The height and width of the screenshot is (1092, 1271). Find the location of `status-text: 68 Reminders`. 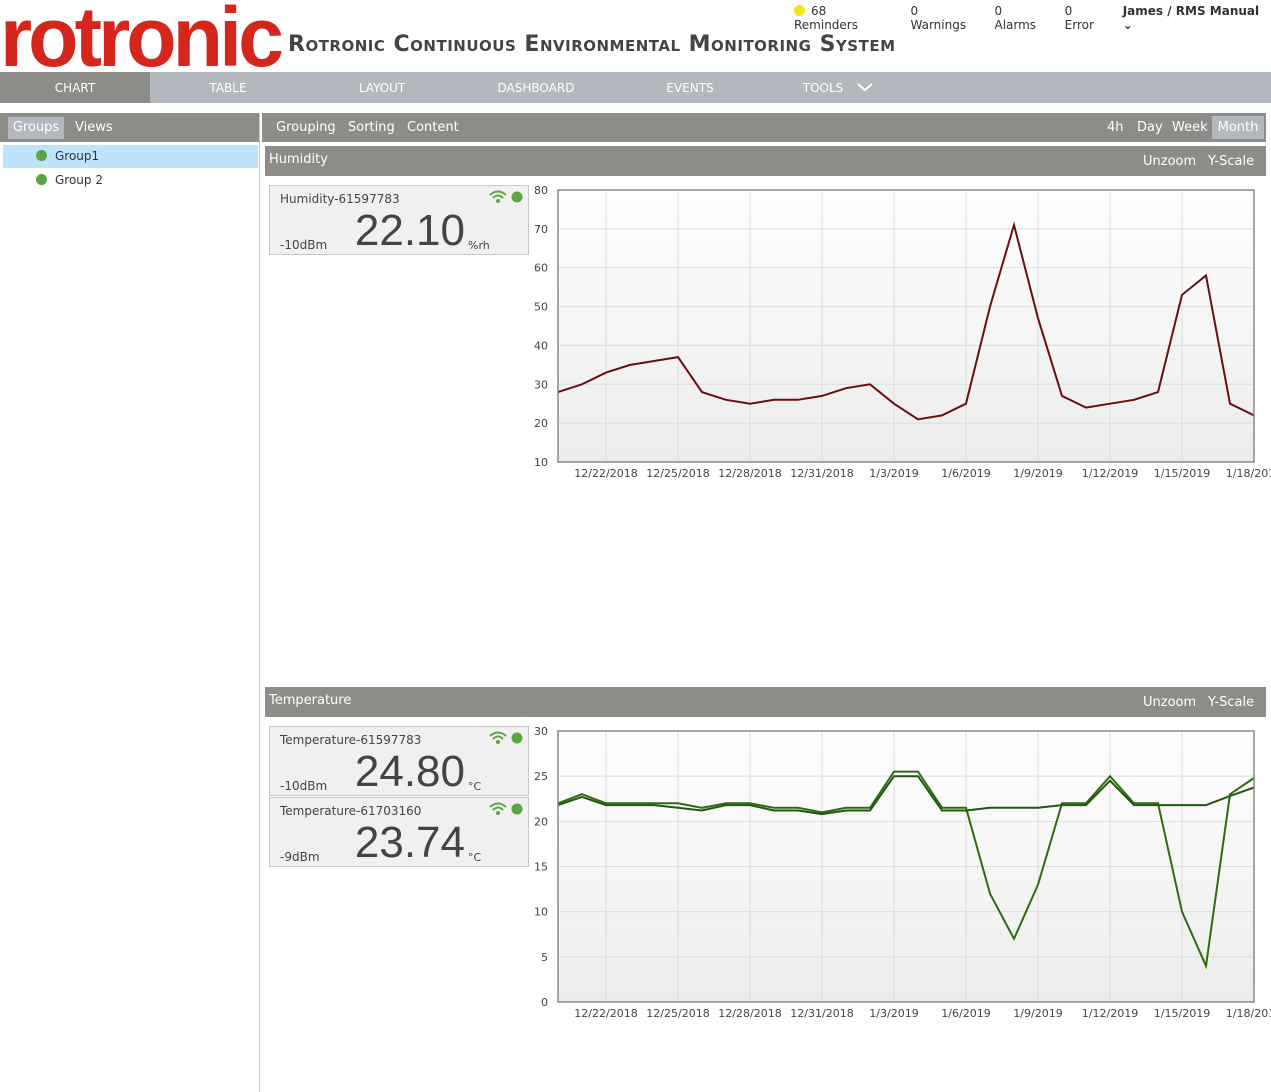

status-text: 68 Reminders is located at coordinates (826, 18).